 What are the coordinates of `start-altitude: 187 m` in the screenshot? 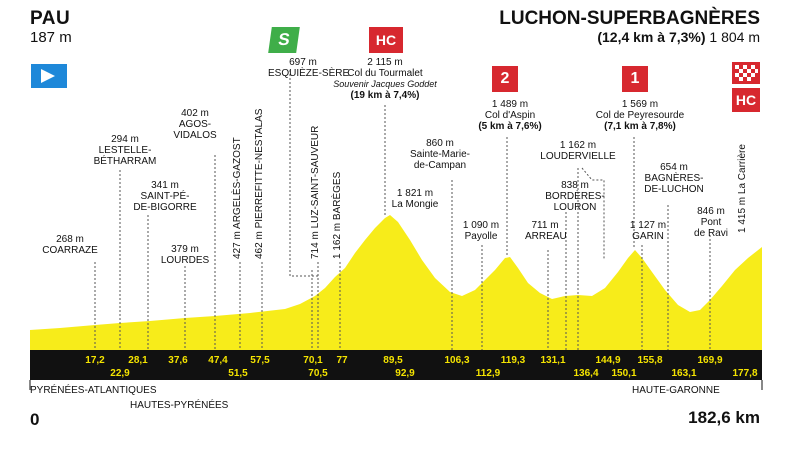 It's located at (51, 37).